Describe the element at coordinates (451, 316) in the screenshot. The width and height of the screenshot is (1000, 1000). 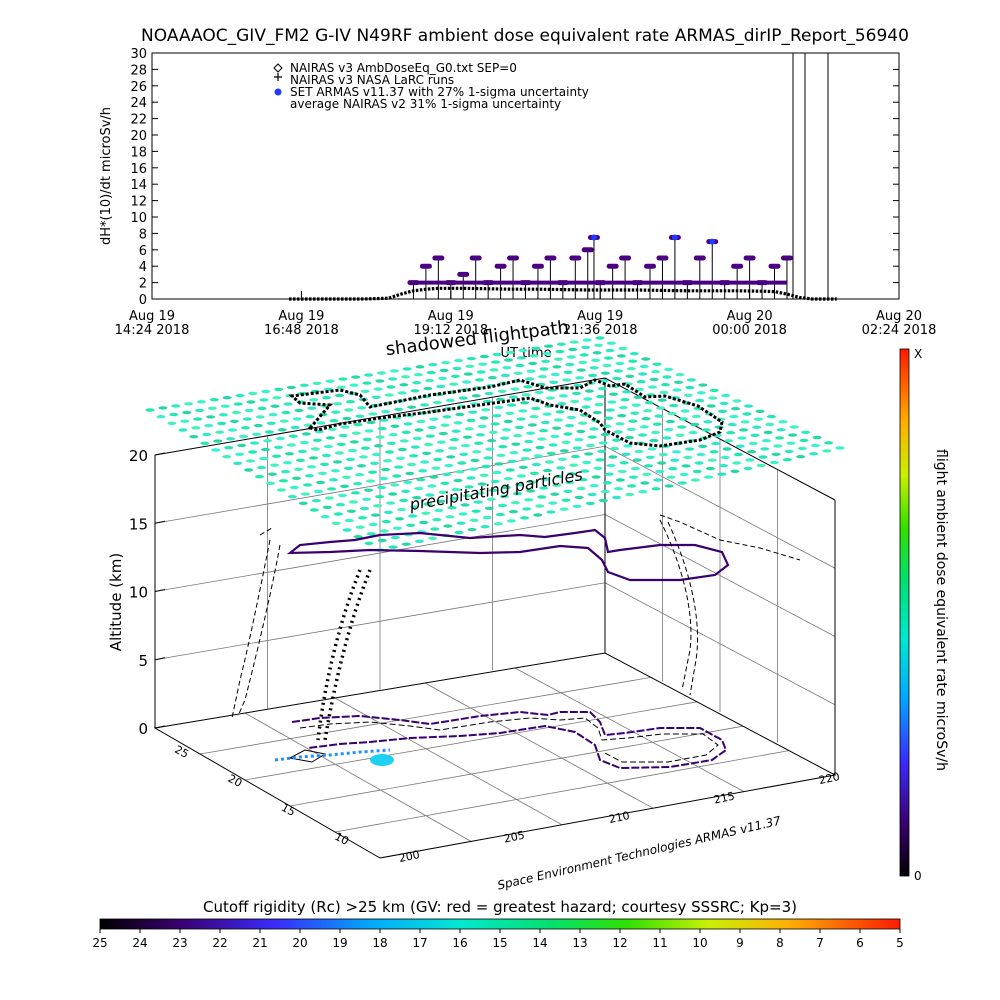
I see `x-tick-label: Aug 19` at that location.